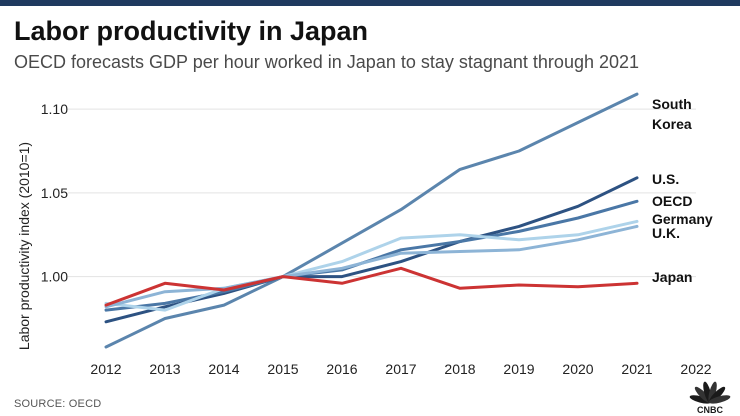 This screenshot has width=740, height=416. What do you see at coordinates (223, 369) in the screenshot?
I see `x-tick-label: 2014` at bounding box center [223, 369].